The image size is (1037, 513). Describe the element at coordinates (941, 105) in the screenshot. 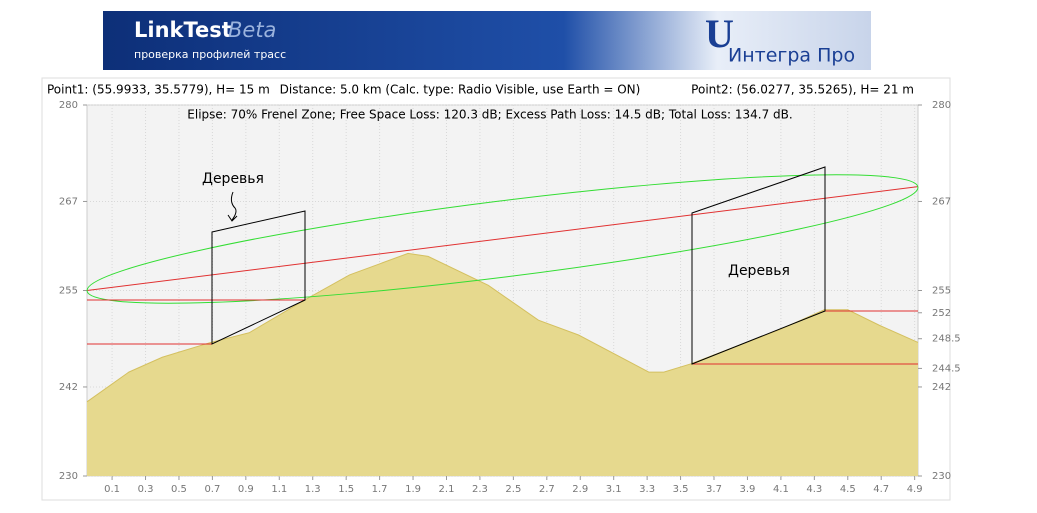

I see `y2-tick-label: 280` at that location.